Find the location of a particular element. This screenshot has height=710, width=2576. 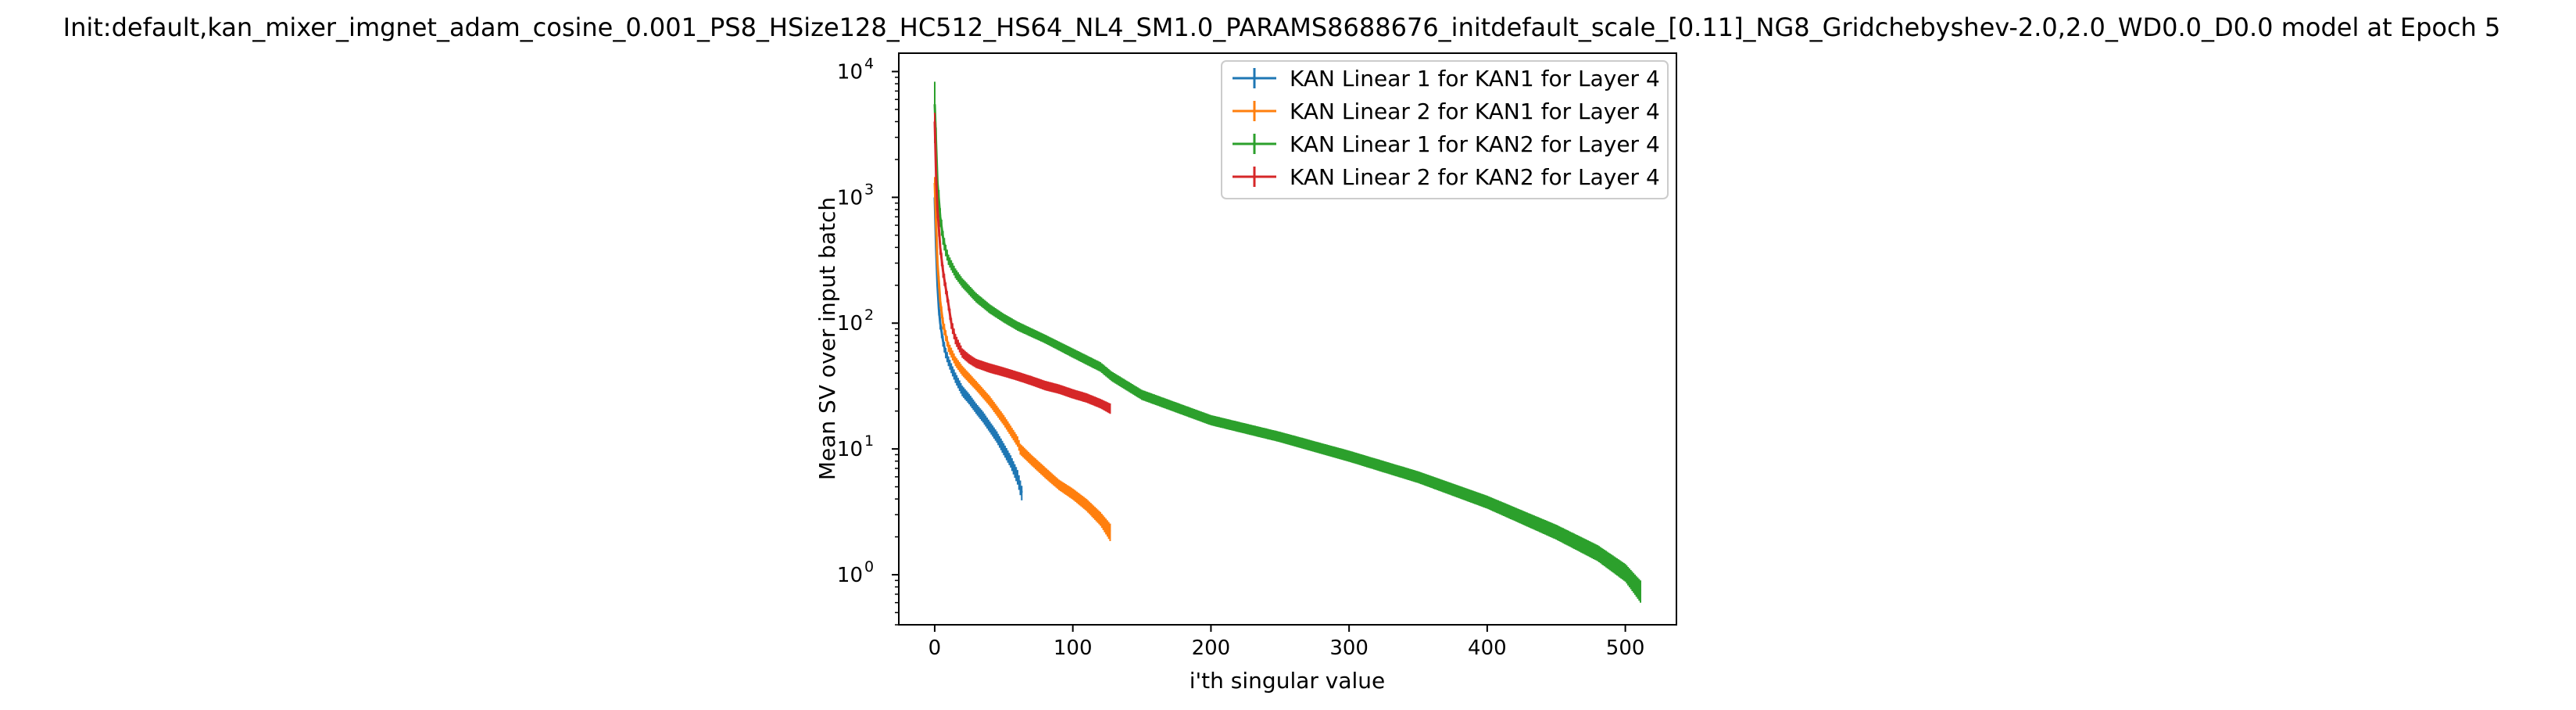

series-1-line is located at coordinates (978, 345).